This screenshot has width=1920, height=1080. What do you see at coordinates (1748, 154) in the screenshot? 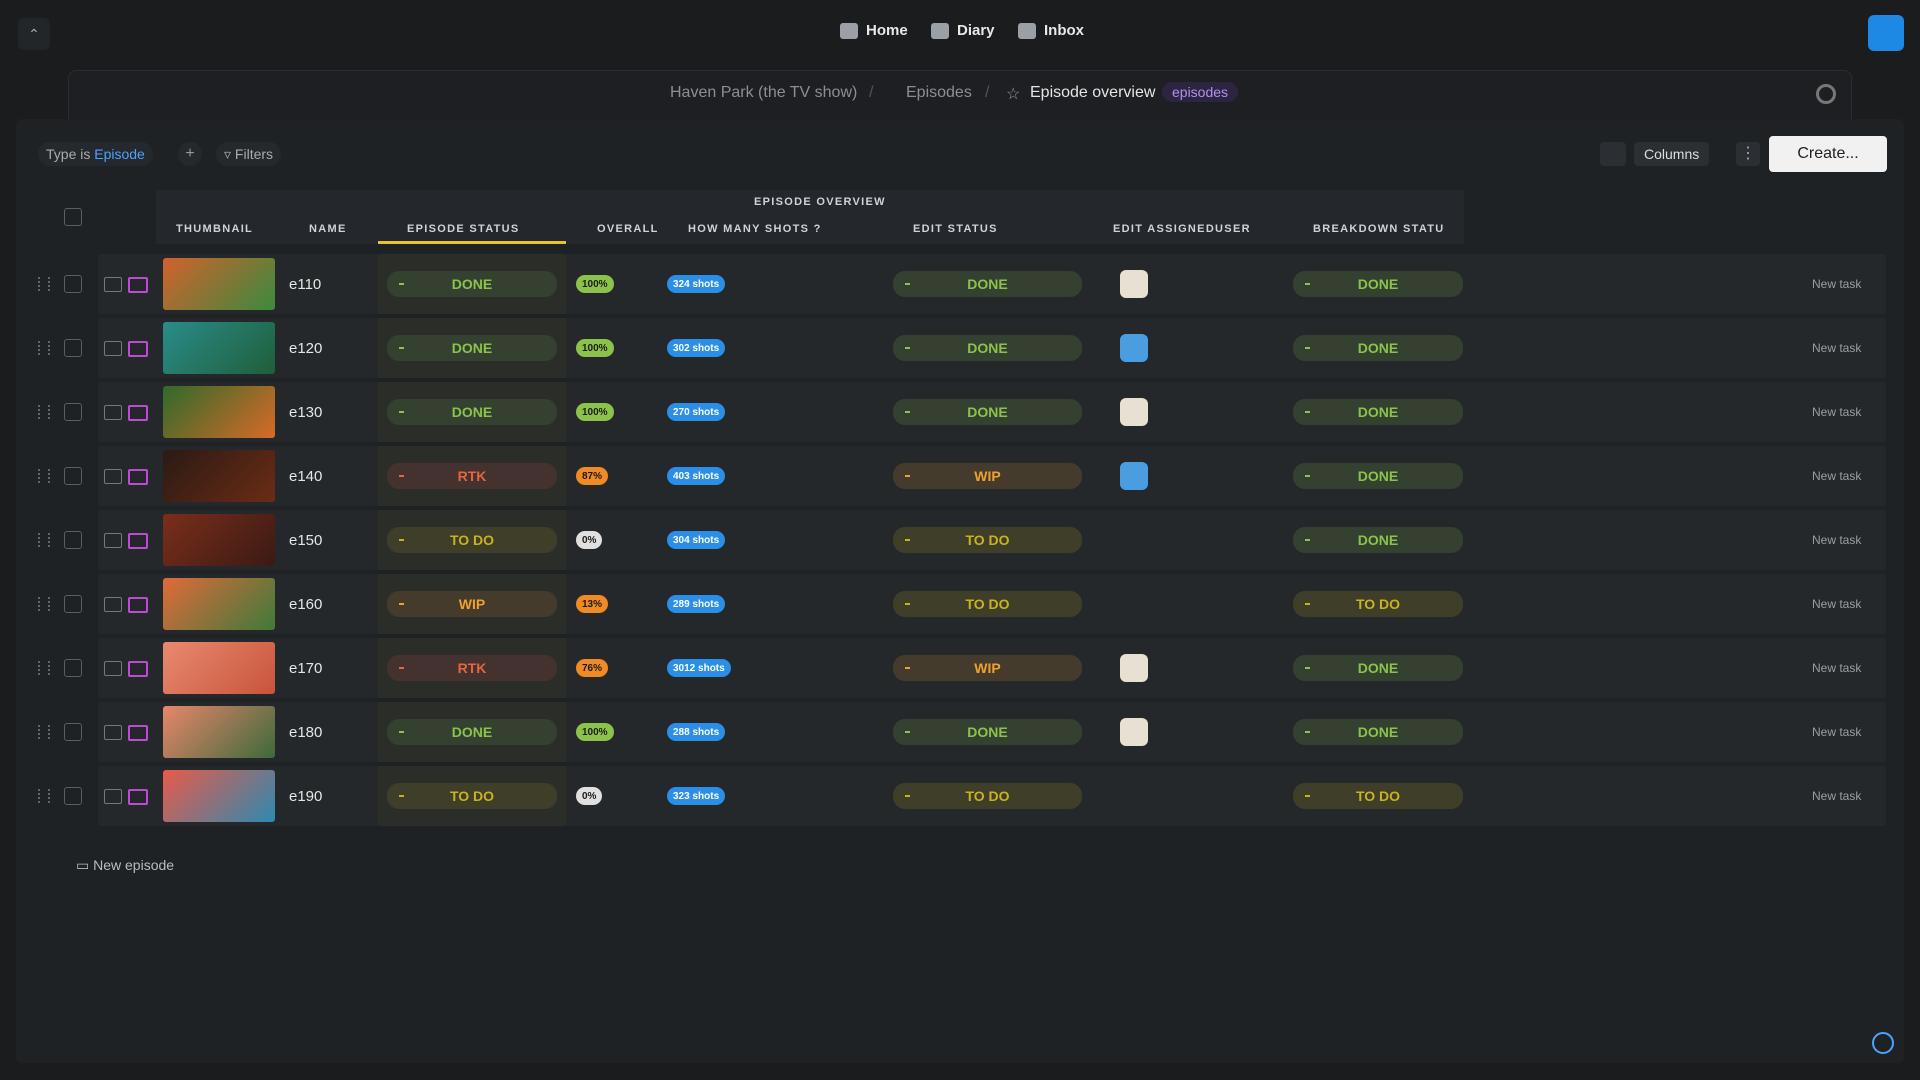
I see `more-button: ⋮` at bounding box center [1748, 154].